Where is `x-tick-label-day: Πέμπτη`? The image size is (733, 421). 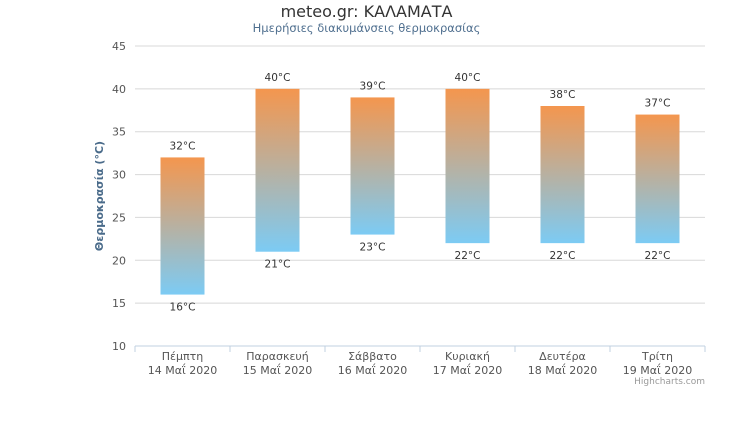 x-tick-label-day: Πέμπτη is located at coordinates (182, 356).